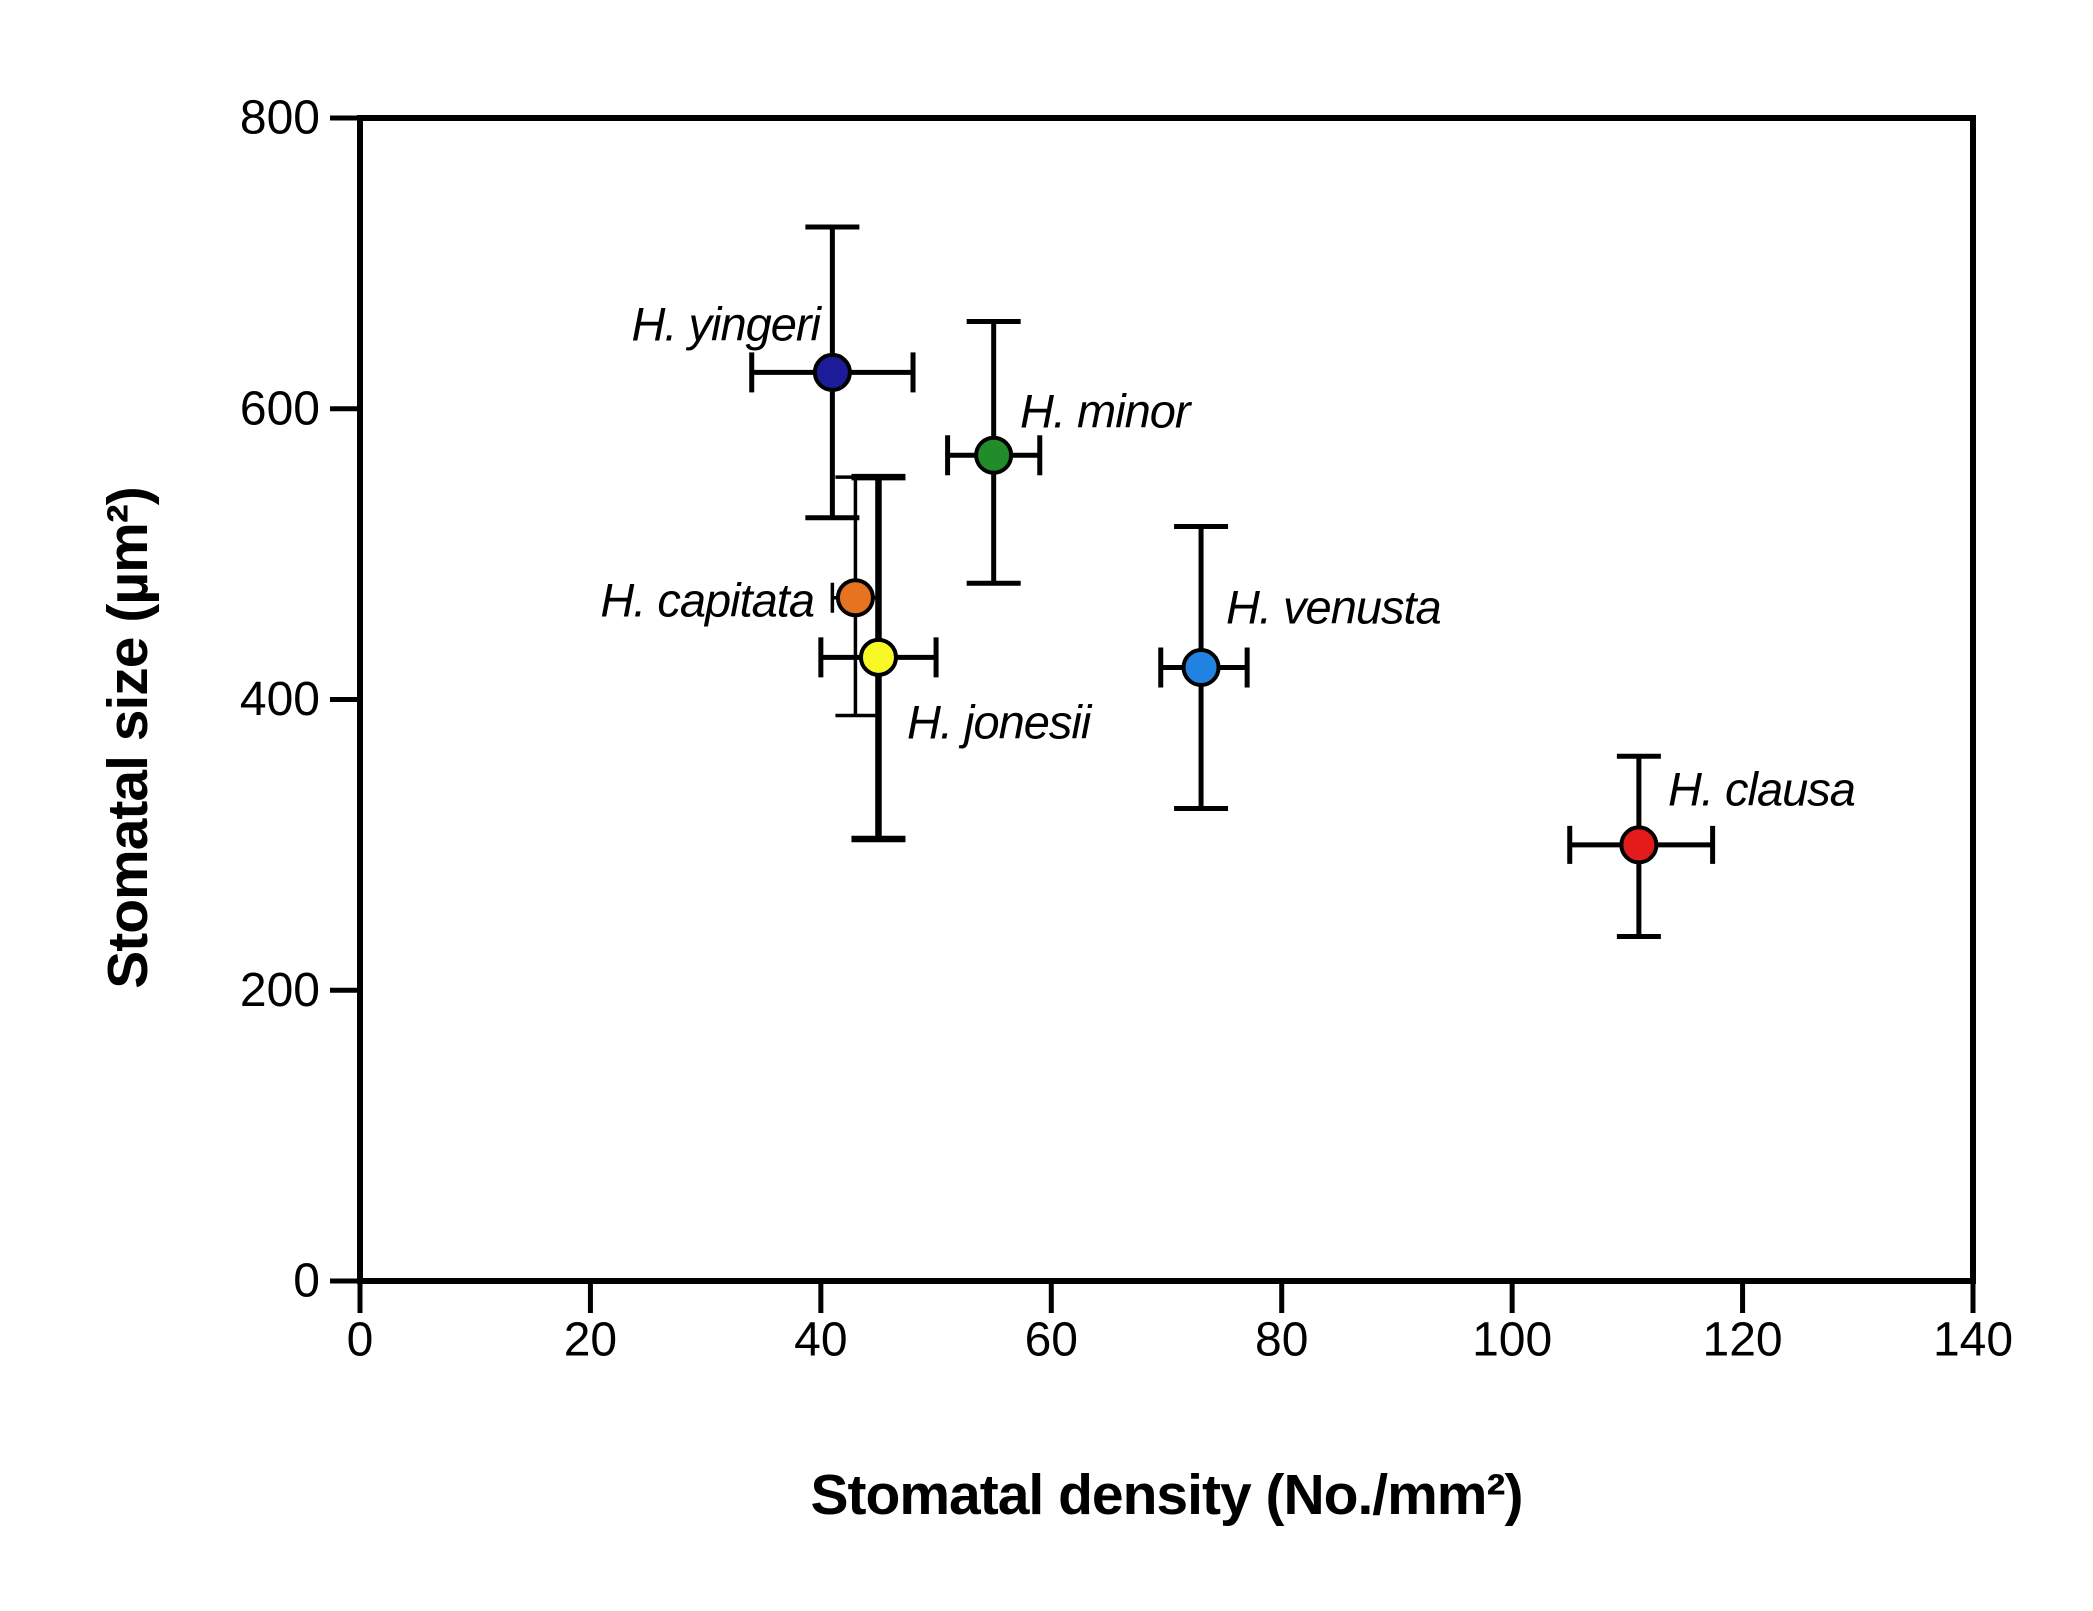 This screenshot has height=1611, width=2093. I want to click on y-axis-title: Stomatal size (µm²), so click(128, 738).